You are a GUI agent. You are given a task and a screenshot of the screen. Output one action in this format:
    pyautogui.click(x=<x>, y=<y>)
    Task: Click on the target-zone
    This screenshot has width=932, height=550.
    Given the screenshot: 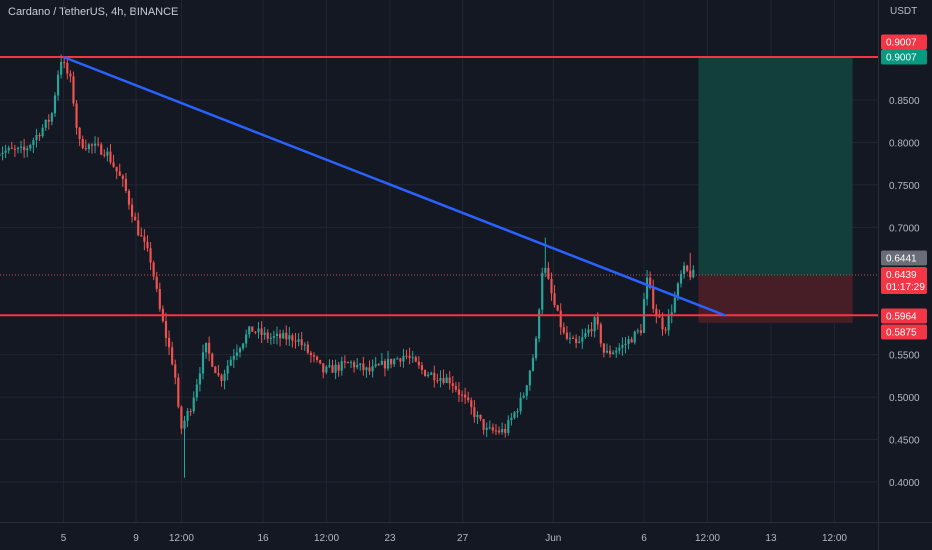 What is the action you would take?
    pyautogui.click(x=775, y=166)
    